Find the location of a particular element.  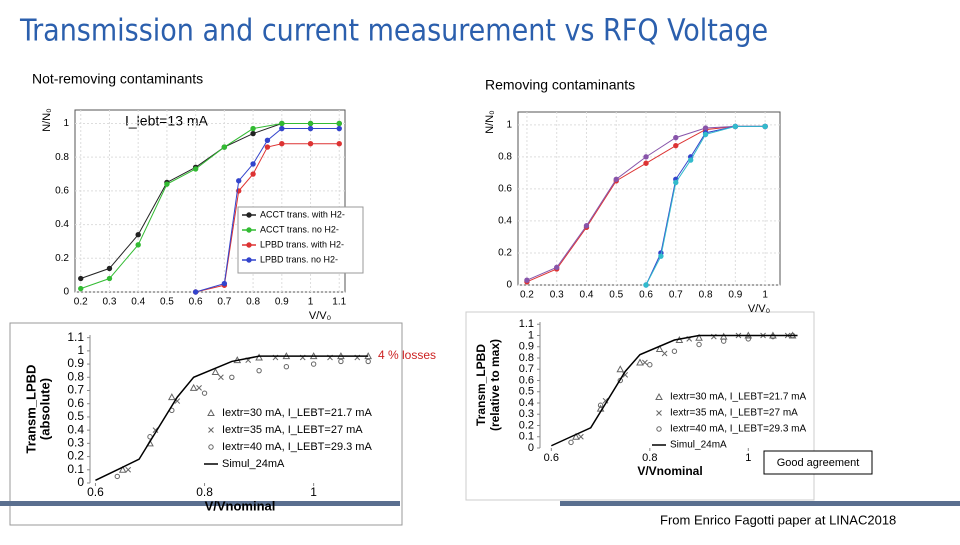

footer: From Enrico Fagotti paper at LINAC2018 is located at coordinates (778, 519).